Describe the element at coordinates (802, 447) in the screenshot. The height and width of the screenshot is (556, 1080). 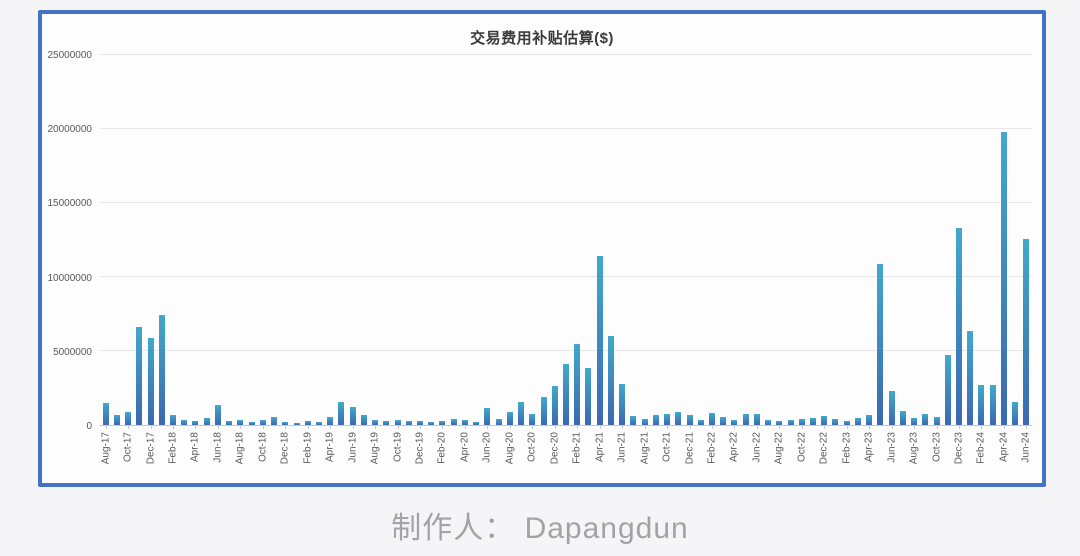
I see `x-tick-label: Oct-22` at that location.